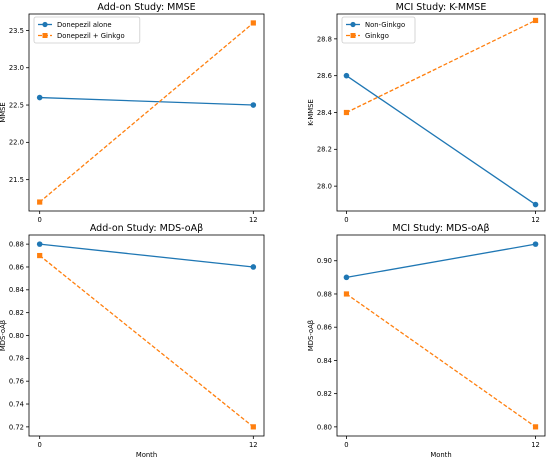  What do you see at coordinates (16, 359) in the screenshot?
I see `y-tick-label: 0.78` at bounding box center [16, 359].